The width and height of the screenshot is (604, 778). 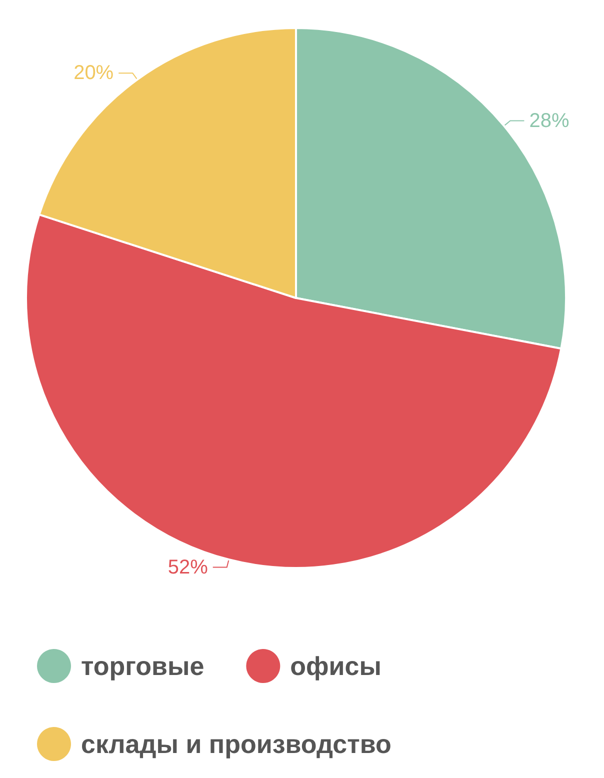 I want to click on legend-label: склады и производство, so click(x=236, y=744).